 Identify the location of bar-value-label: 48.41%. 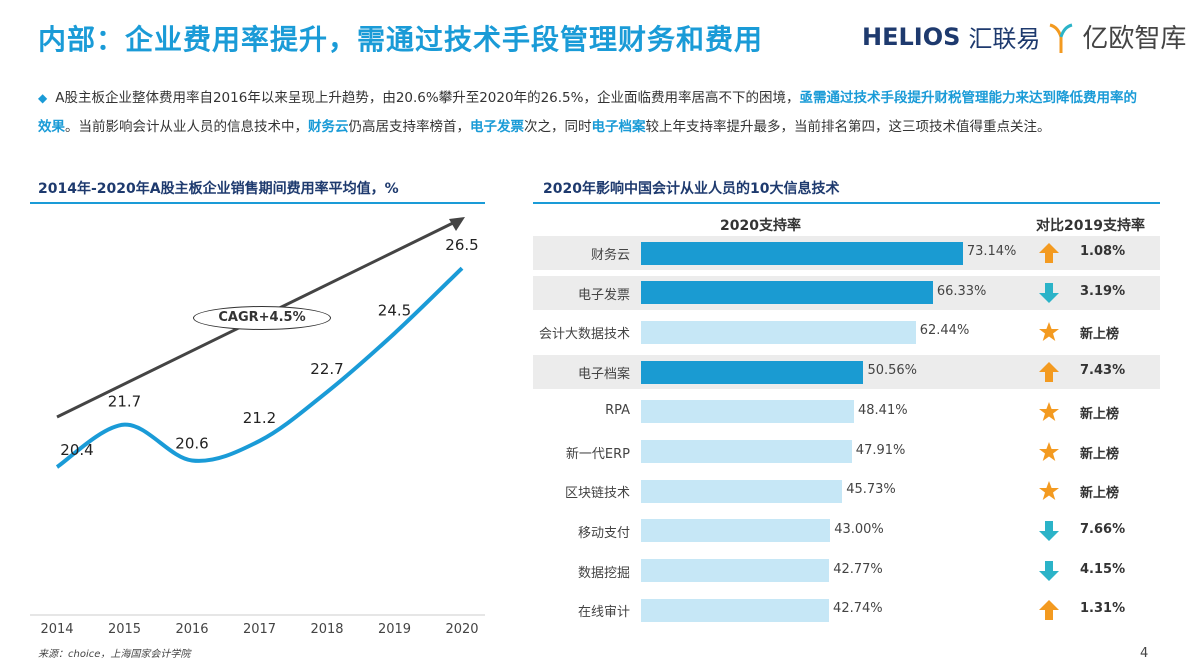
(883, 410).